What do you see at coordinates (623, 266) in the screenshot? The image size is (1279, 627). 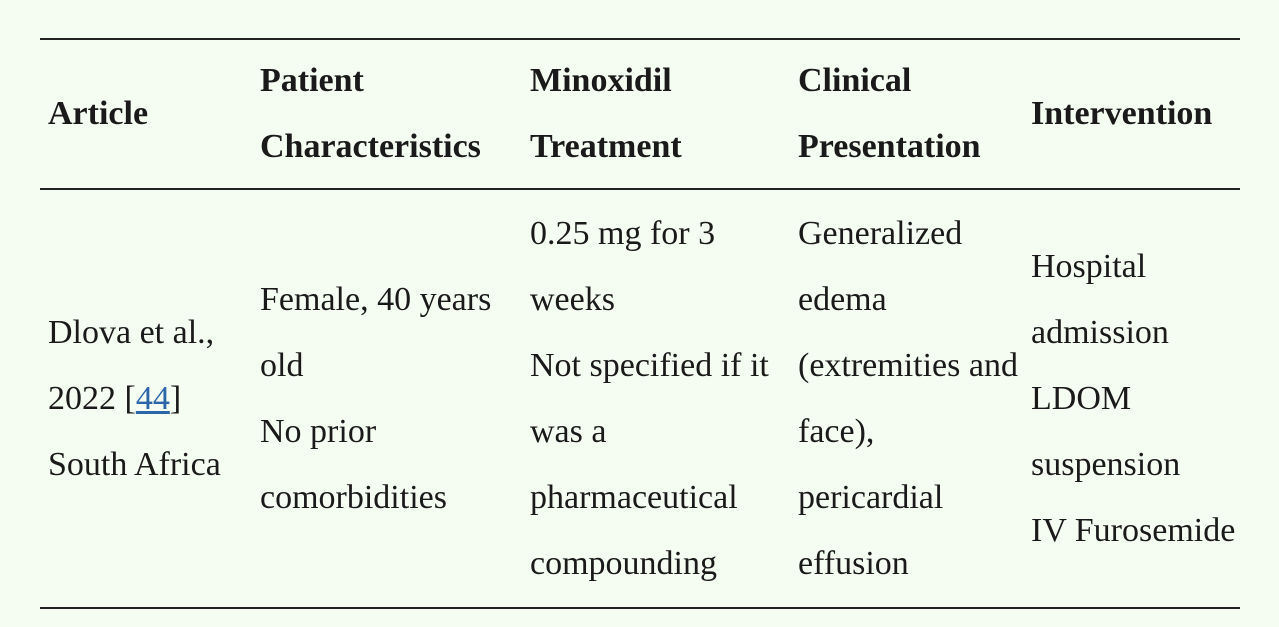 I see `cell-line: 0.25 mg for 3 weeks` at bounding box center [623, 266].